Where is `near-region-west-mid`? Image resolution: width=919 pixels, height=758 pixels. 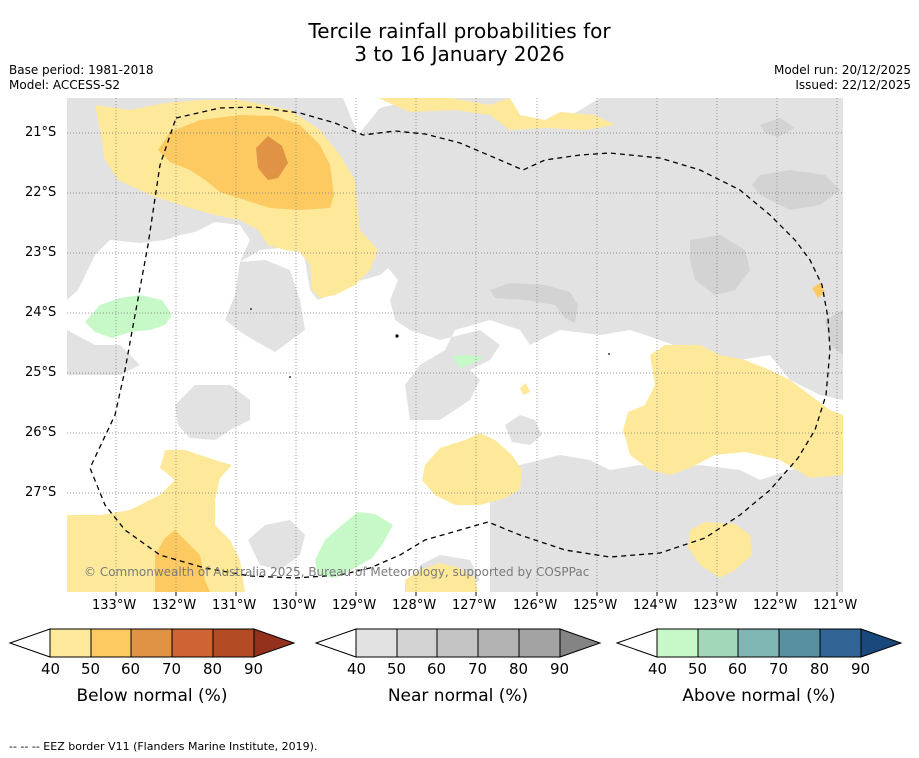 near-region-west-mid is located at coordinates (103, 352).